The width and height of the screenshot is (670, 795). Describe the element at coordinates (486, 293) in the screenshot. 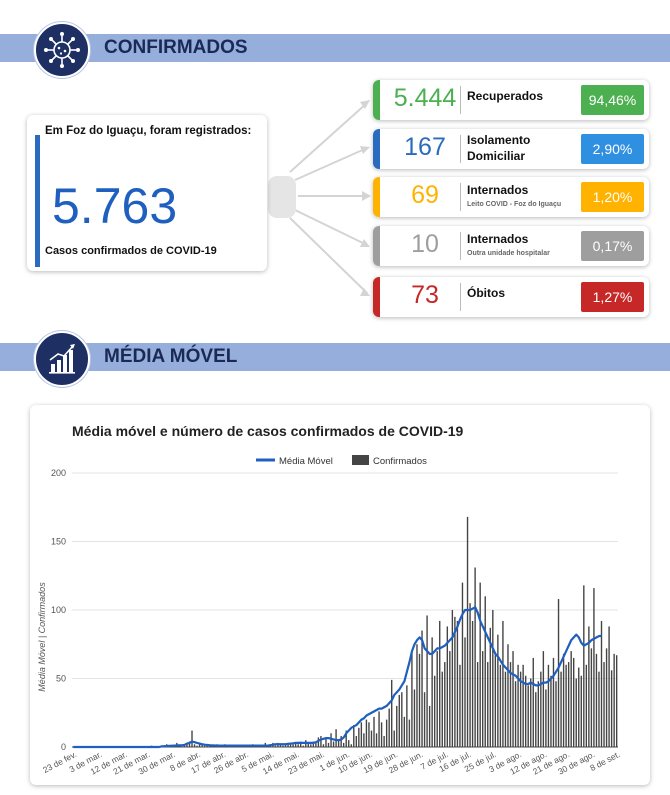

I see `stat-label: Óbitos` at that location.